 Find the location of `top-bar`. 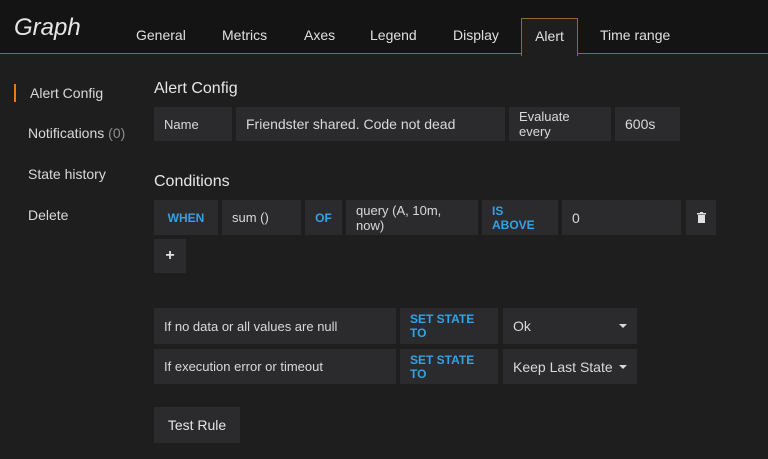

top-bar is located at coordinates (384, 27).